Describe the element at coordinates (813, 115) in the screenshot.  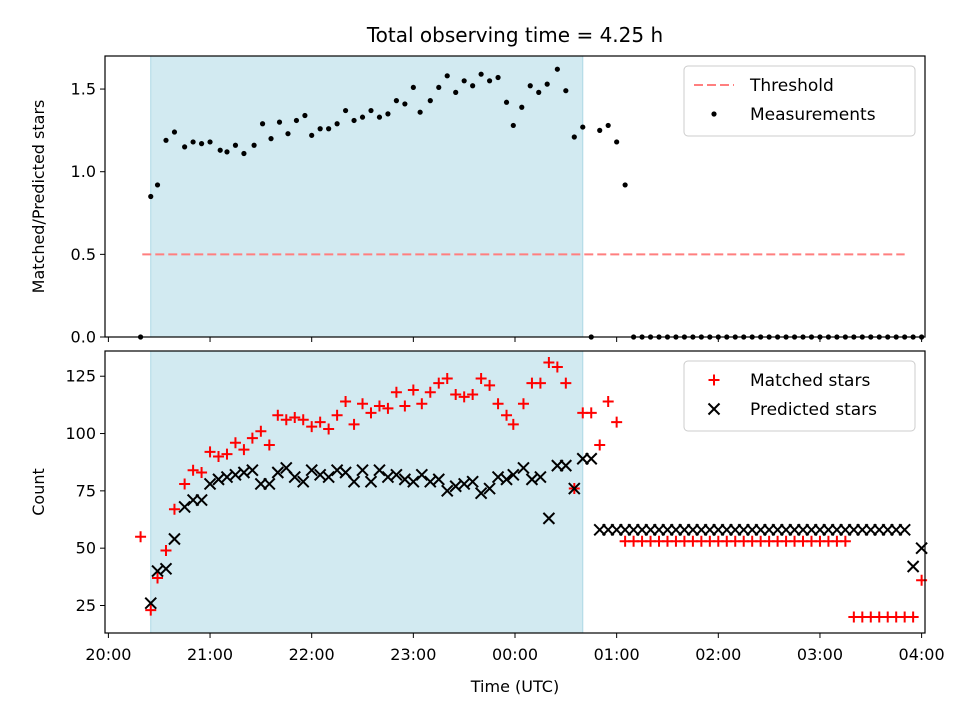
I see `legend-label: Measurements` at that location.